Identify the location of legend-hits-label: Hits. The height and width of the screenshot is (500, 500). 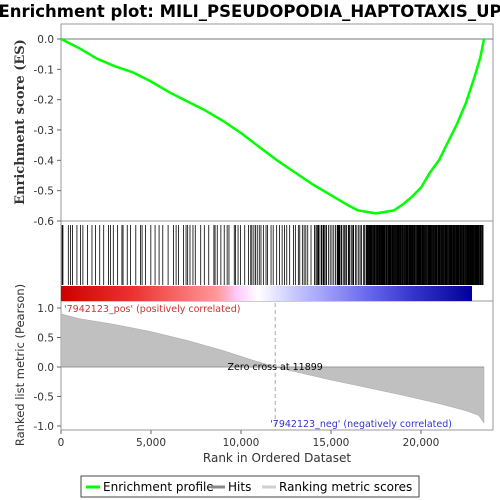
(239, 487).